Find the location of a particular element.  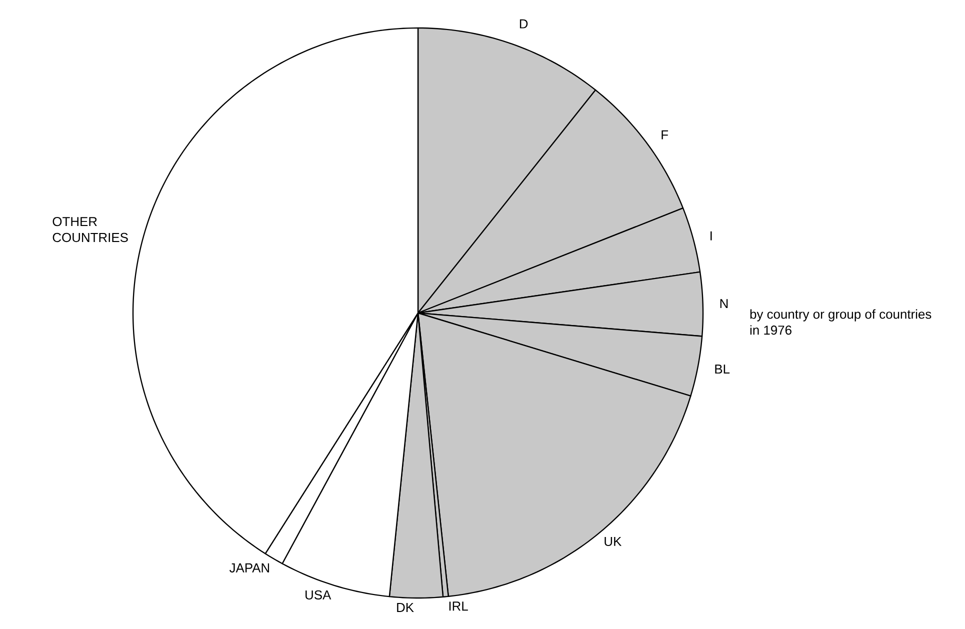

slice-label: JAPAN is located at coordinates (249, 567).